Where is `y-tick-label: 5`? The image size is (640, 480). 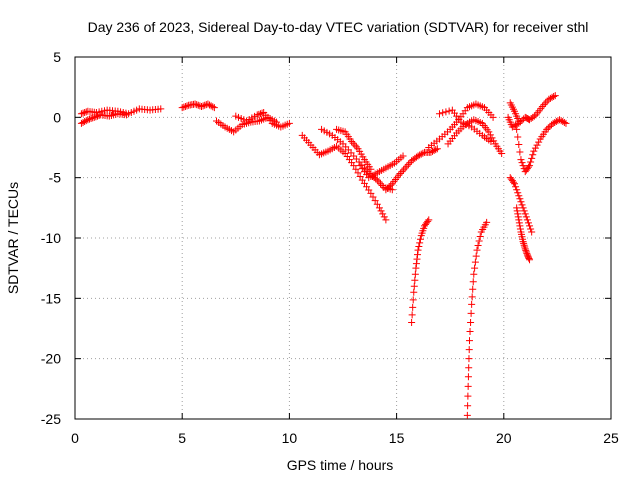 y-tick-label: 5 is located at coordinates (57, 57).